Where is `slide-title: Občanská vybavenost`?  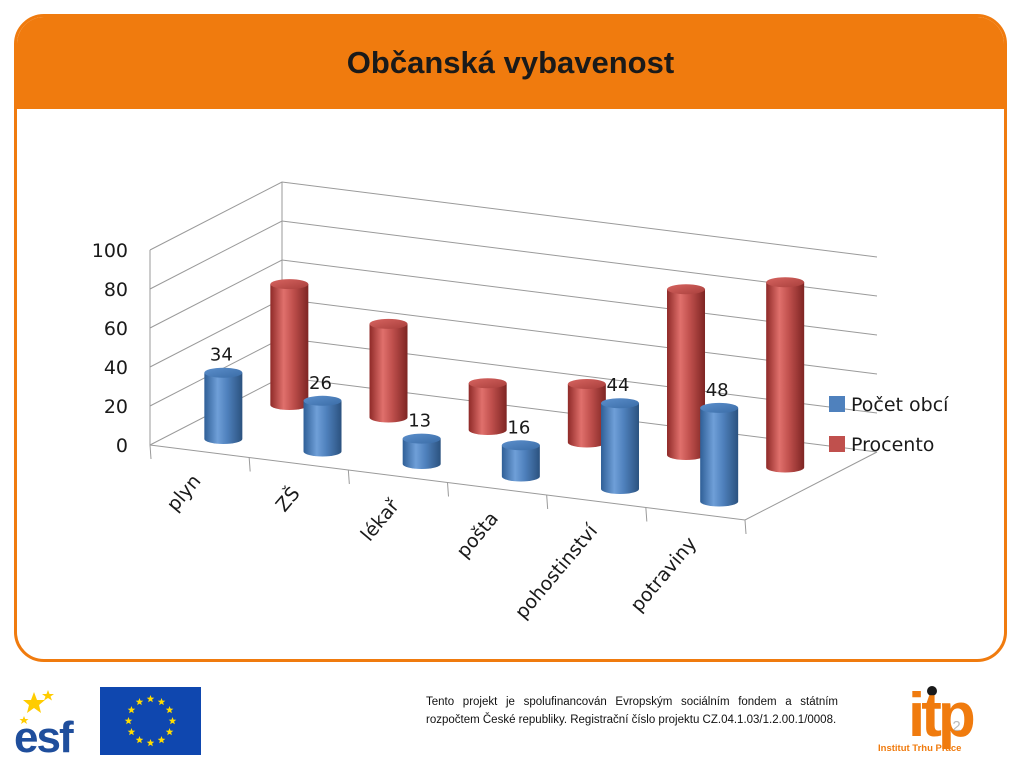 slide-title: Občanská vybavenost is located at coordinates (510, 62).